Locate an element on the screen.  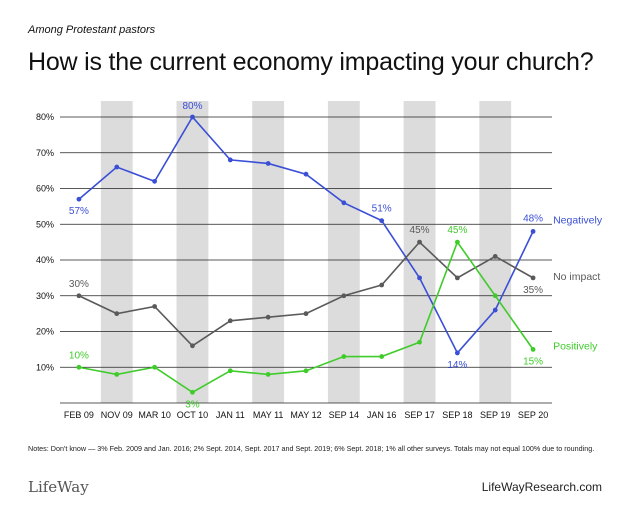
data-label: 51% is located at coordinates (382, 209).